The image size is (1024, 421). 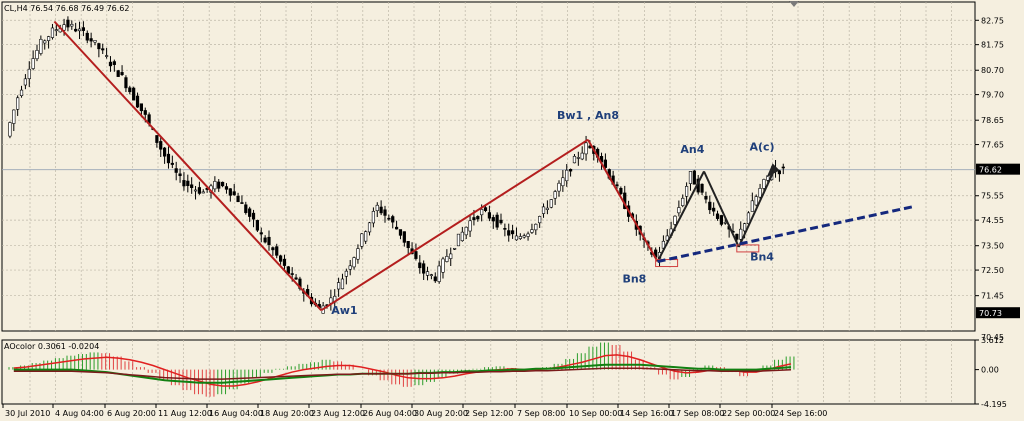 What do you see at coordinates (287, 413) in the screenshot?
I see `x-tick-label: 18 Aug 20:00` at bounding box center [287, 413].